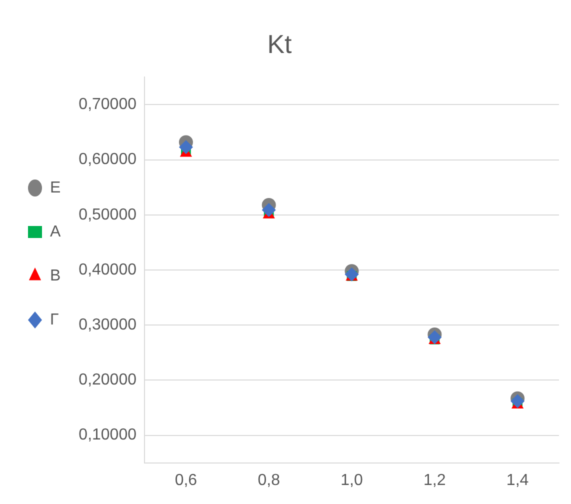 This screenshot has width=571, height=504. I want to click on y-tick-label: 0,50000, so click(107, 215).